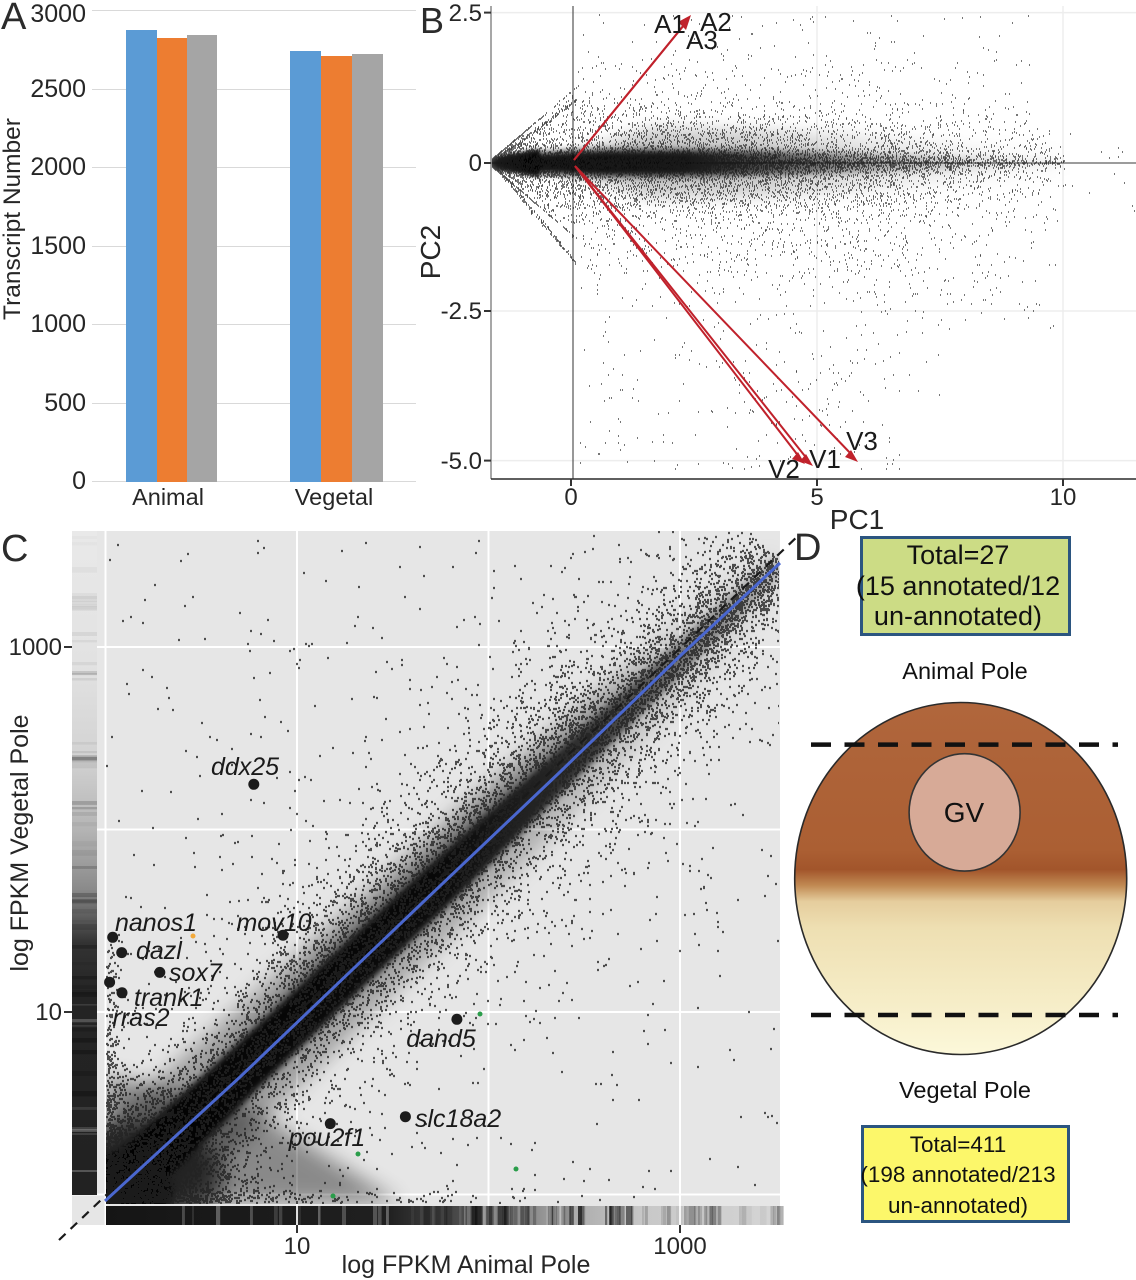 The image size is (1136, 1280). What do you see at coordinates (432, 20) in the screenshot?
I see `svg-text: B` at bounding box center [432, 20].